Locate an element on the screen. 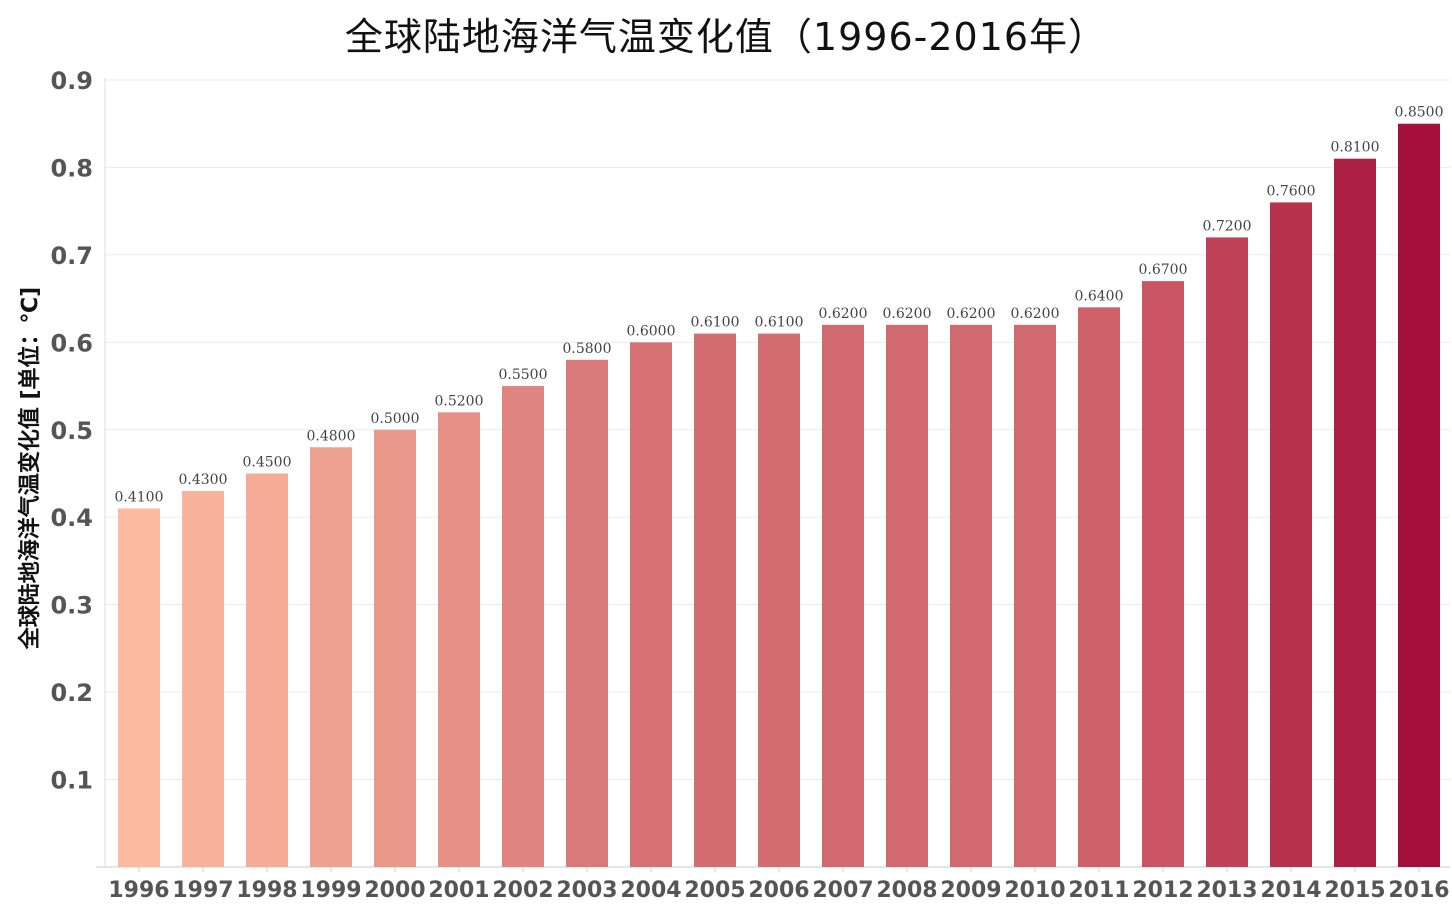 The image size is (1452, 908). bar-value-label: 0.7600 is located at coordinates (1291, 191).